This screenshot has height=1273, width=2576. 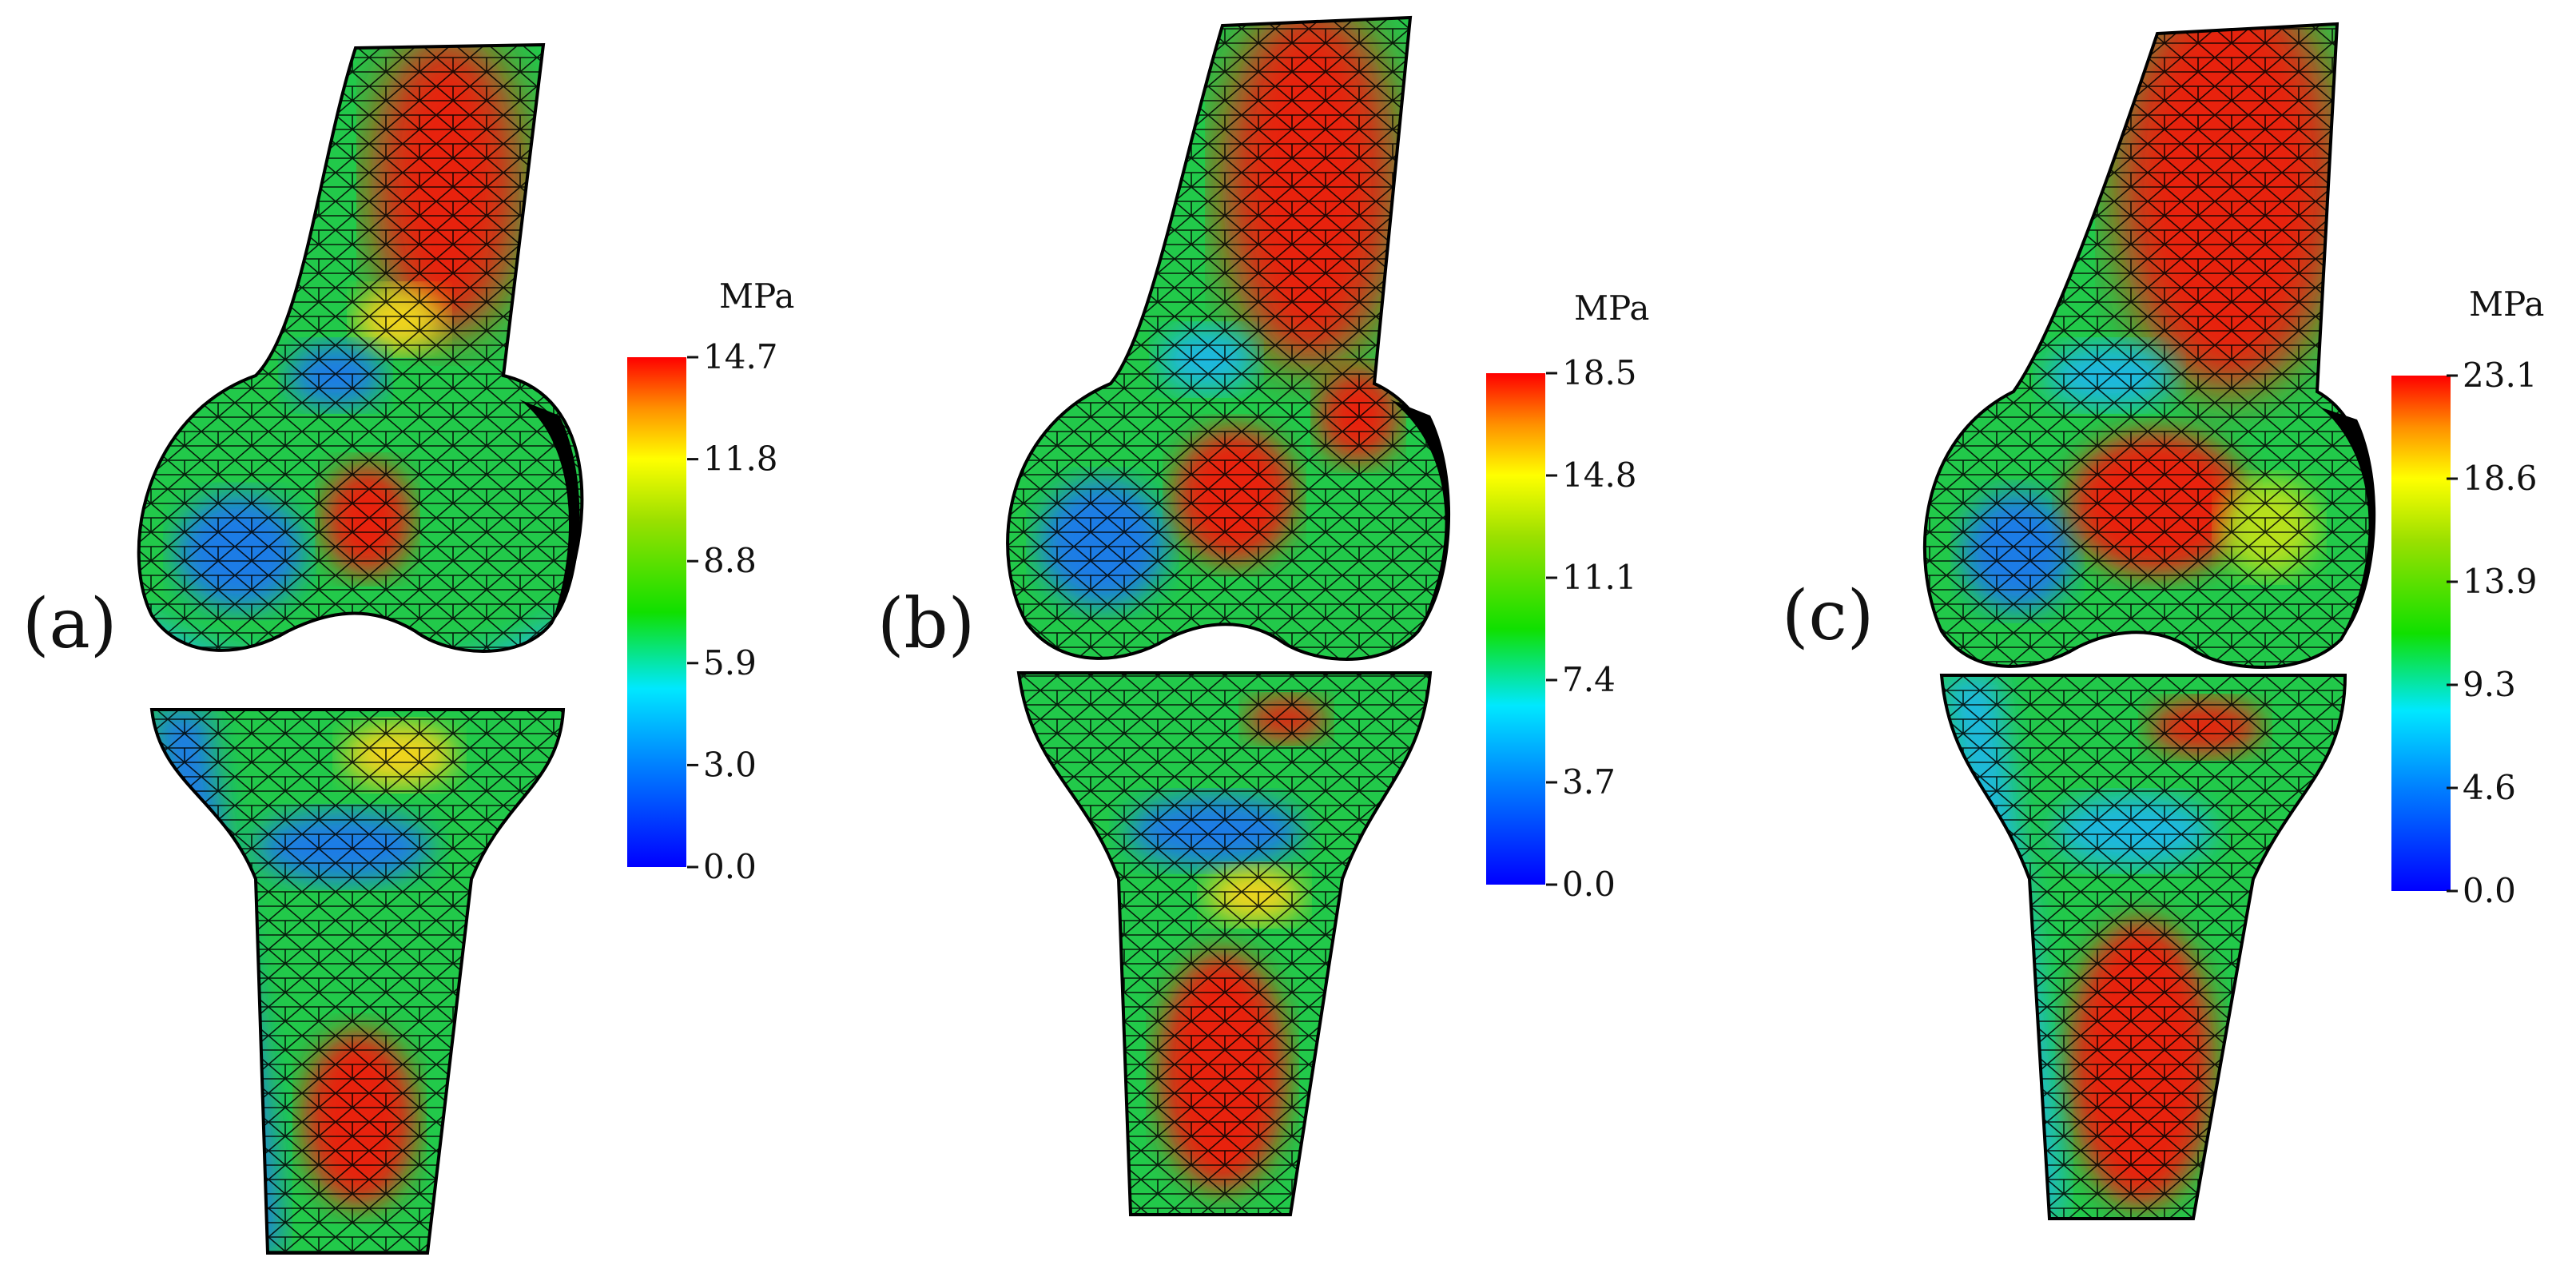 I want to click on colorbar-a: MPa 14.7 11.8 8.8 5.9 3.0 0.0, so click(x=710, y=581).